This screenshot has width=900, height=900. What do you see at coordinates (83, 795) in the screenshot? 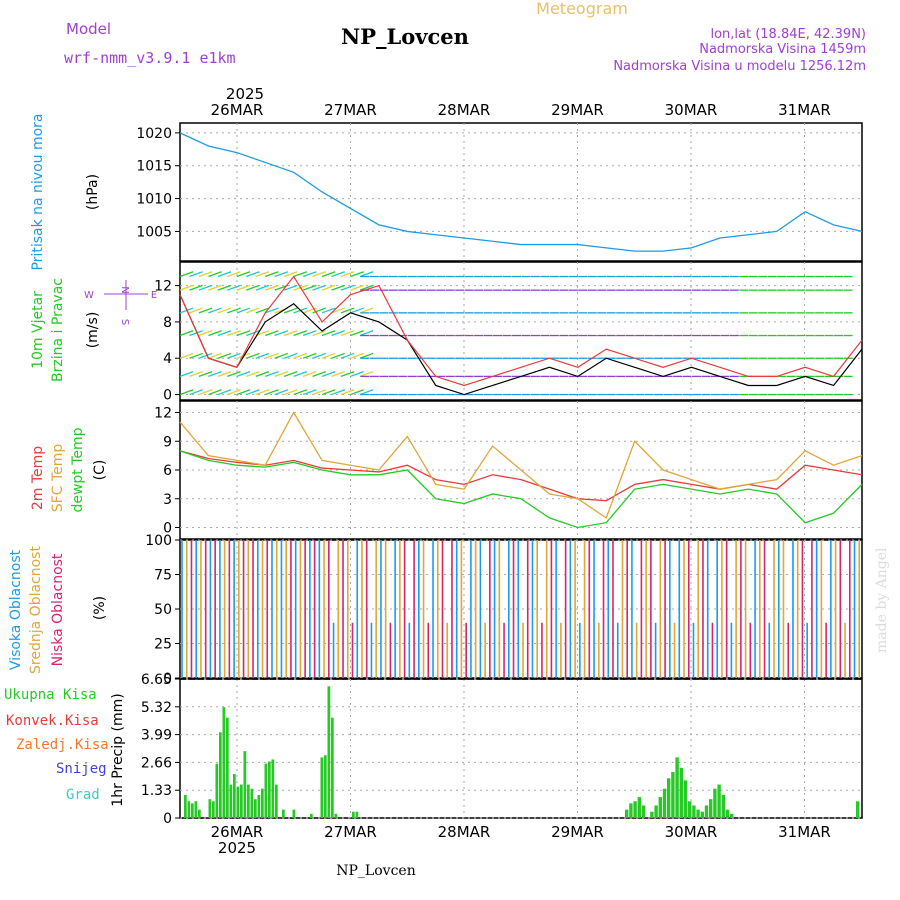
I see `precip-legend-hail: Grad` at bounding box center [83, 795].